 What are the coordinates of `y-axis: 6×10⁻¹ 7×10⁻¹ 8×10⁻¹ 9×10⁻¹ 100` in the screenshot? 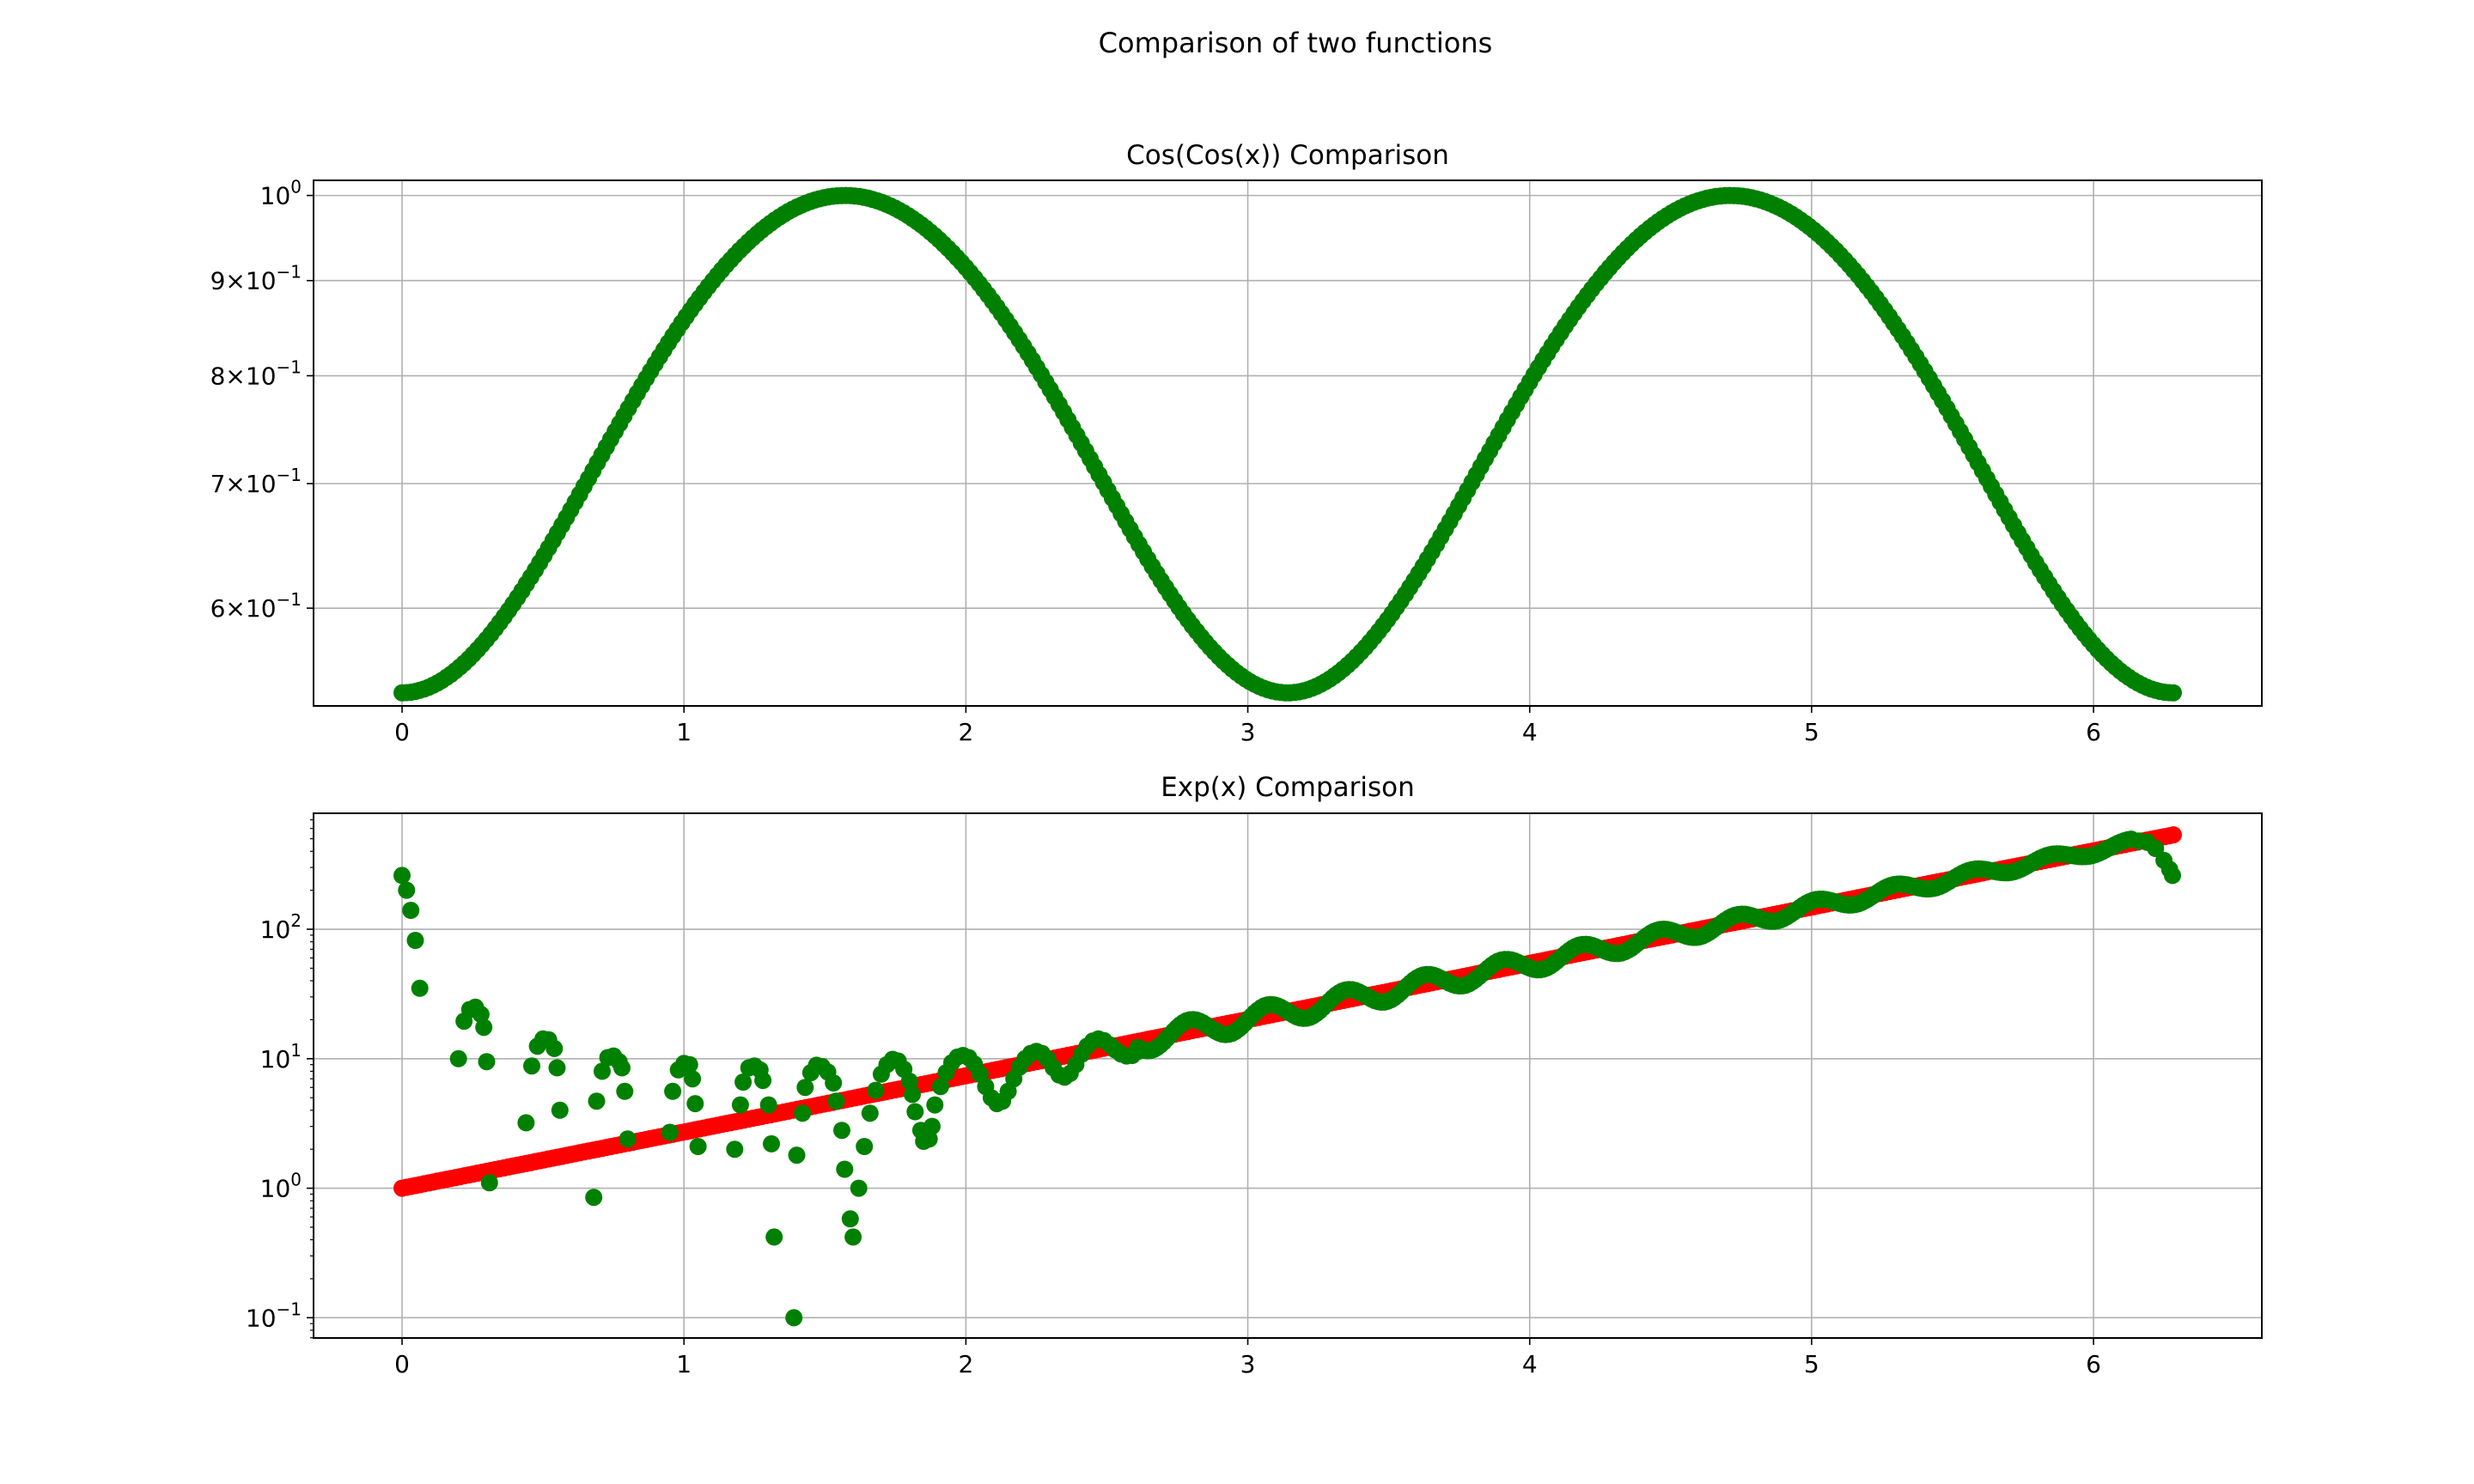 It's located at (262, 400).